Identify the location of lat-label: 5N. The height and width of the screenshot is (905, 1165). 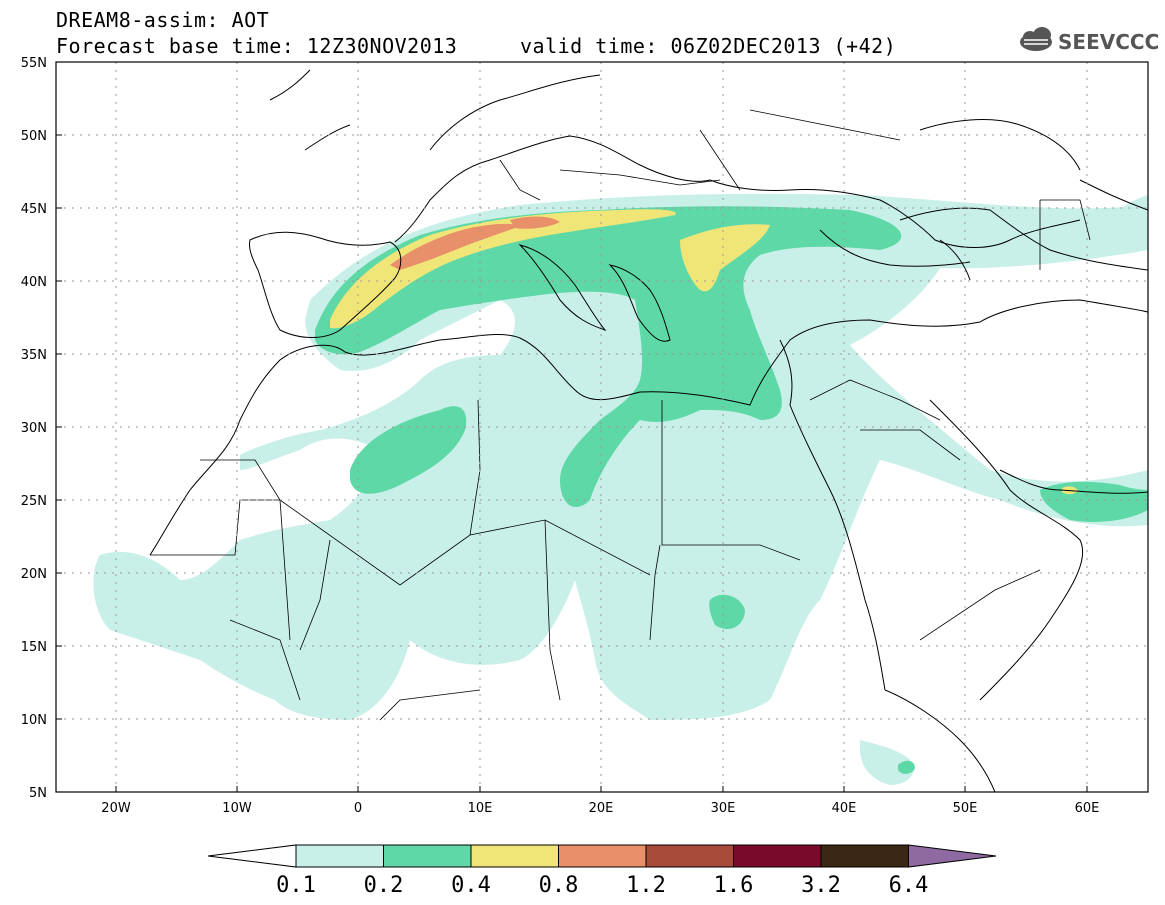
(38, 793).